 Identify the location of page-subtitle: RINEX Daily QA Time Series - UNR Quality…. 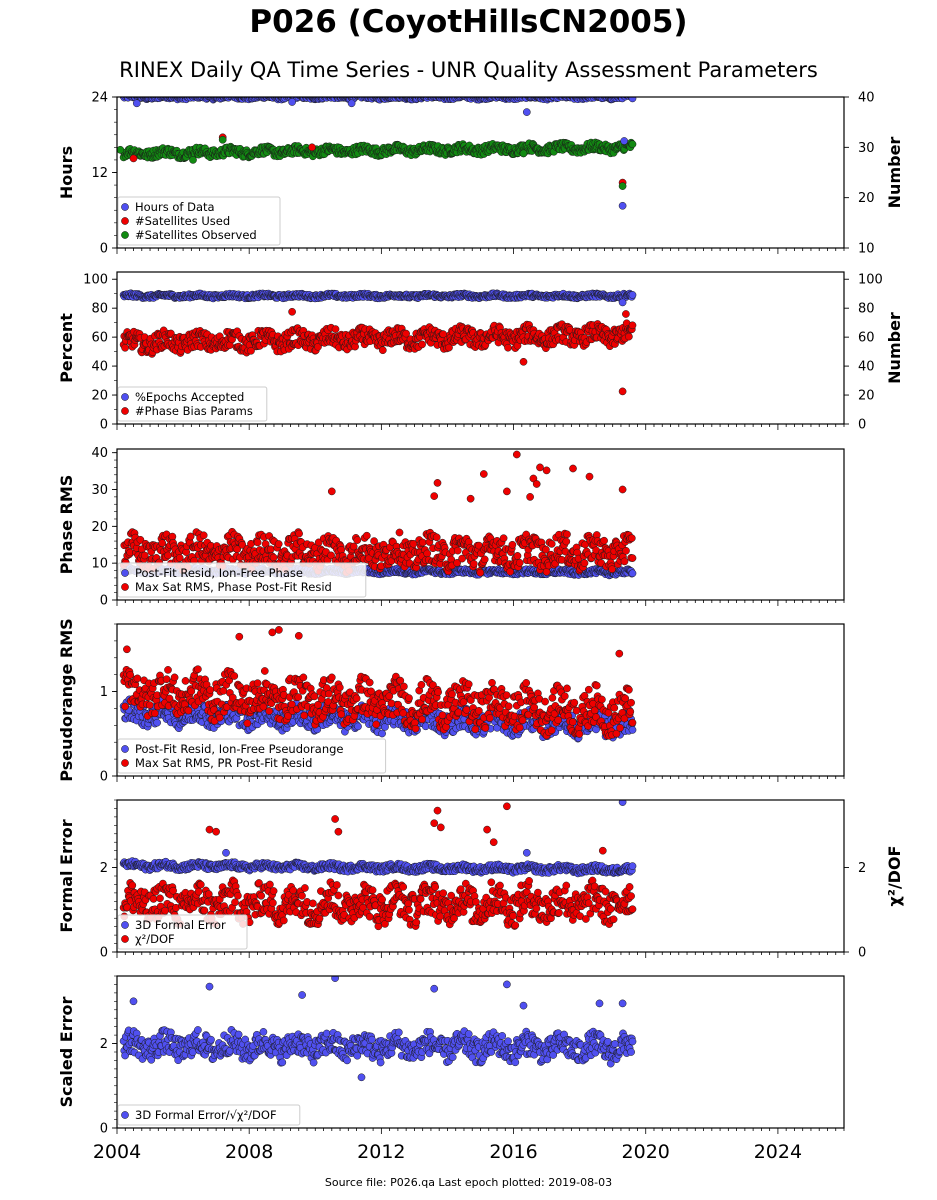
(468, 70).